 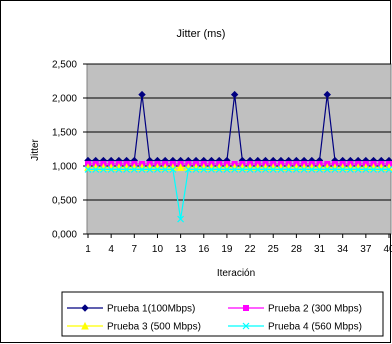 What do you see at coordinates (158, 249) in the screenshot?
I see `x-tick-label: 10` at bounding box center [158, 249].